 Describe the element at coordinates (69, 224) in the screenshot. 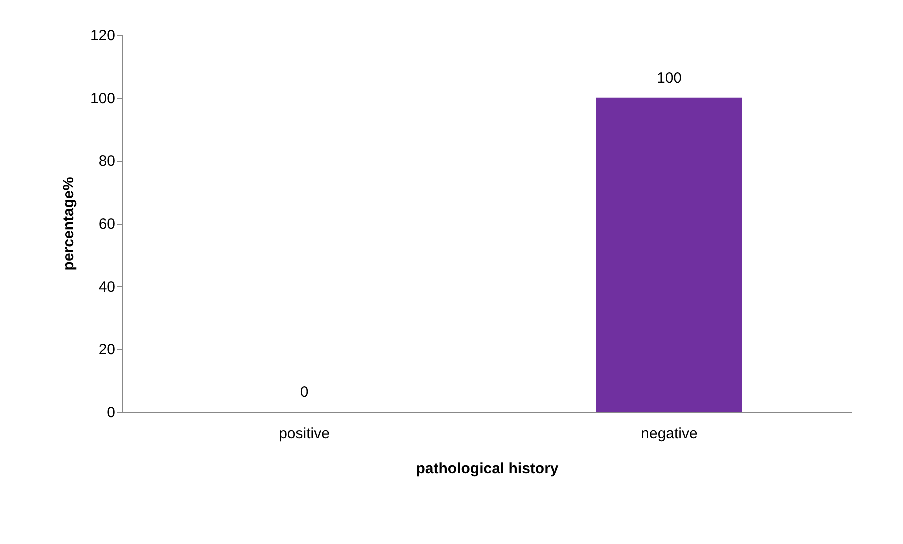

I see `y-axis-title: percentage%` at that location.